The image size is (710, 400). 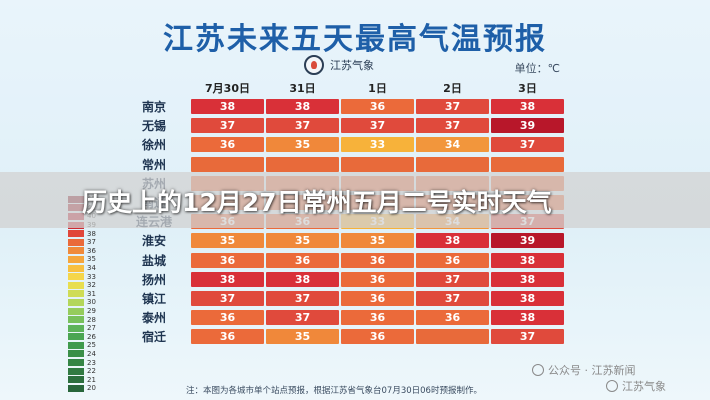 I want to click on legend-label: 21, so click(x=91, y=379).